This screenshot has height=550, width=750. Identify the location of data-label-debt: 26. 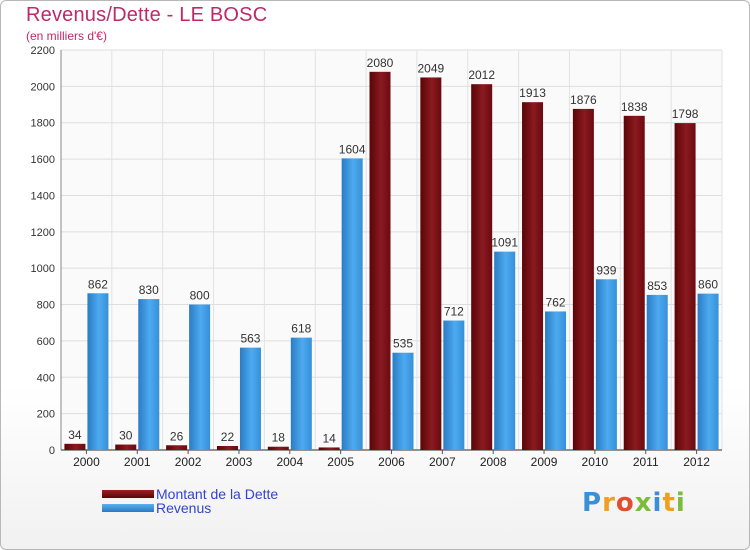
(177, 436).